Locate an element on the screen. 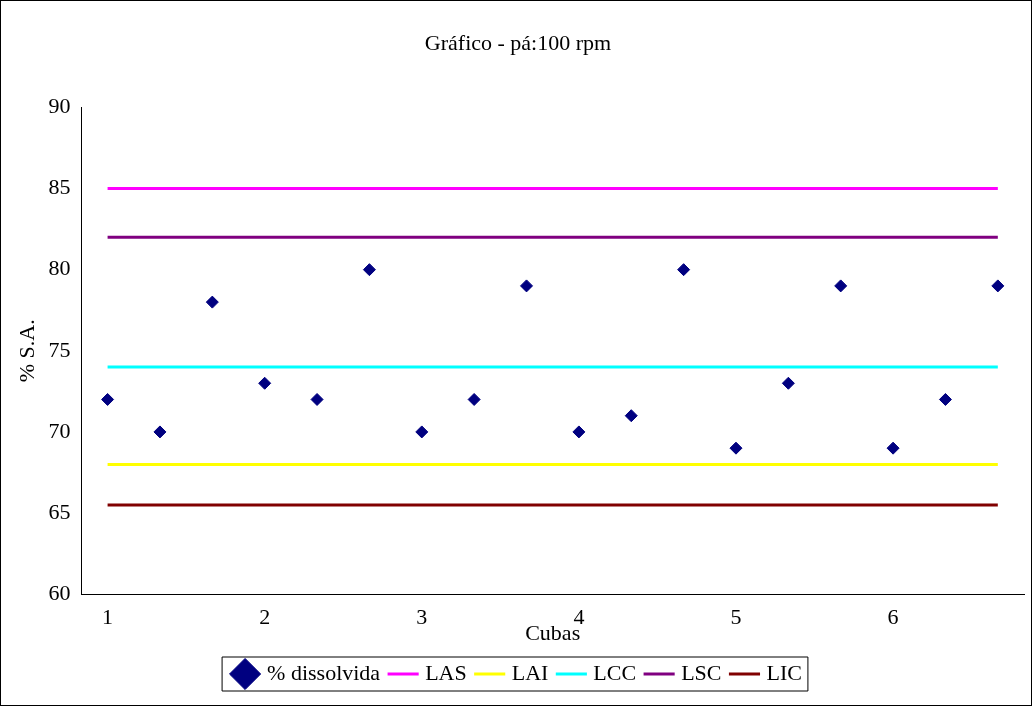 Image resolution: width=1032 pixels, height=706 pixels. legend-label: LAI is located at coordinates (530, 672).